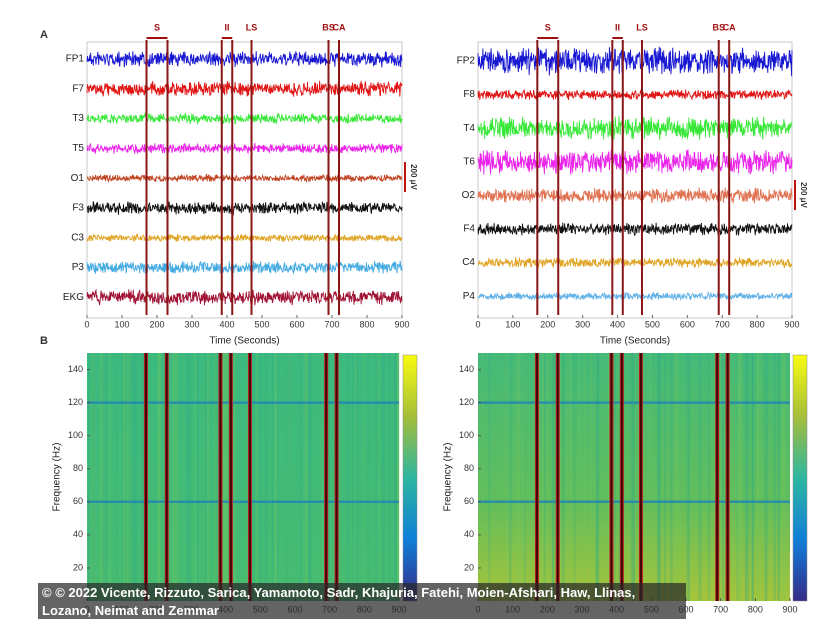  What do you see at coordinates (469, 296) in the screenshot?
I see `channel-label: P4` at bounding box center [469, 296].